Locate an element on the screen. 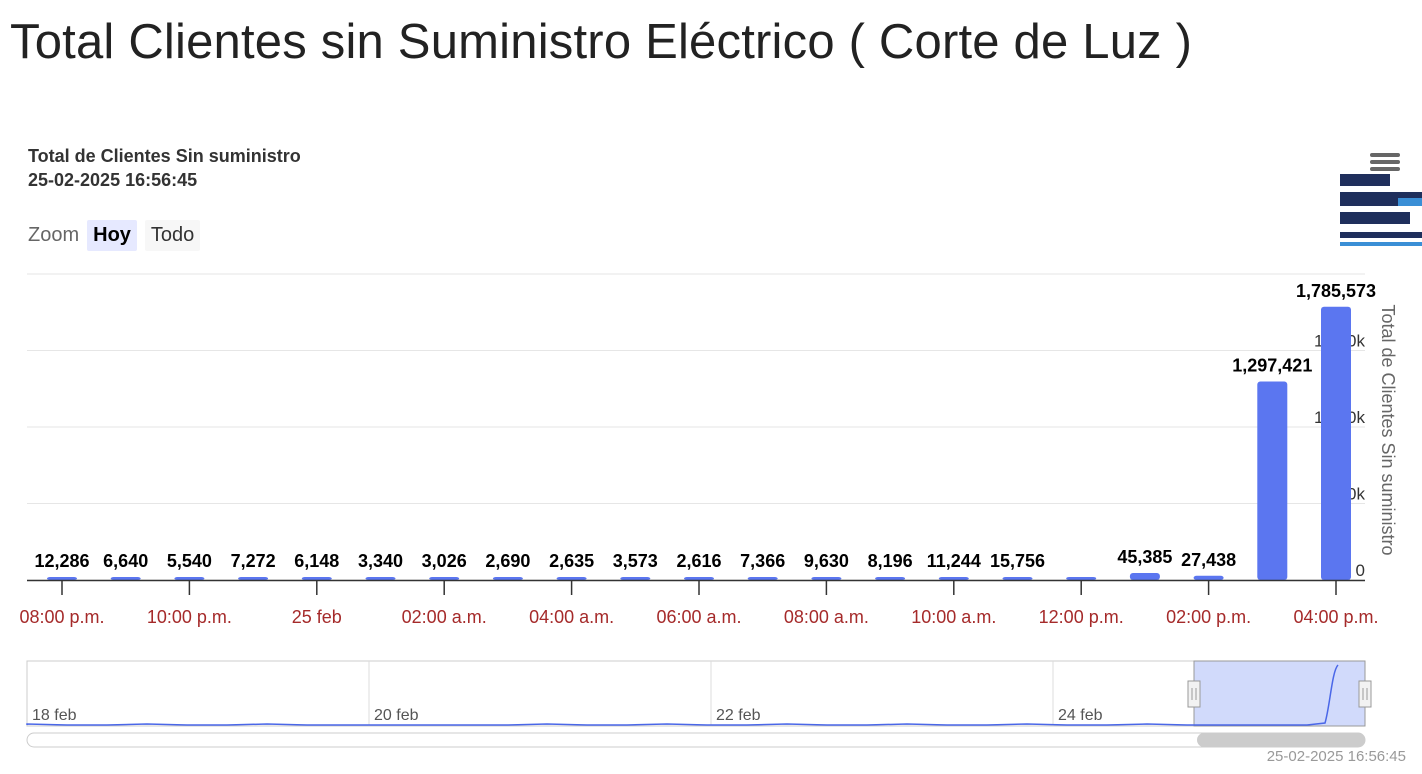 The image size is (1422, 774). brand-logo is located at coordinates (1381, 212).